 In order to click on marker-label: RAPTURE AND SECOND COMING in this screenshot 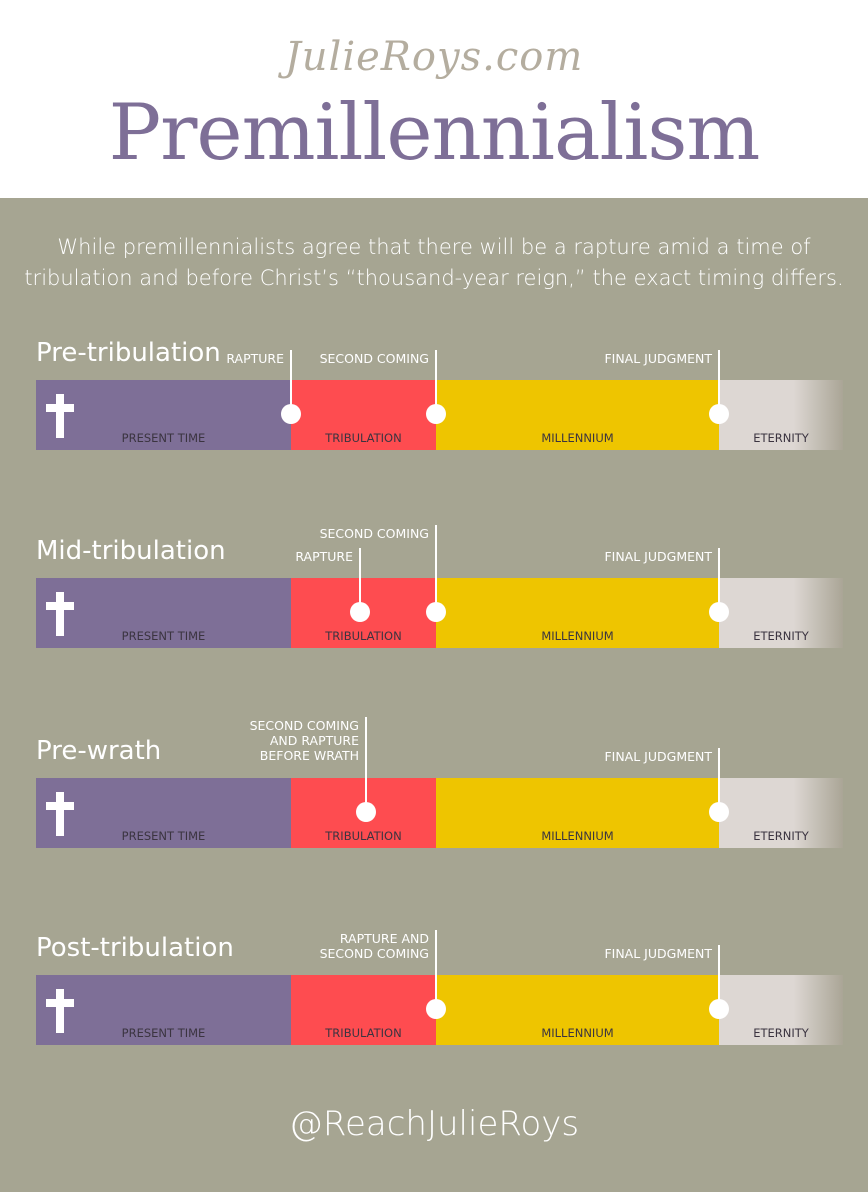, I will do `click(374, 946)`.